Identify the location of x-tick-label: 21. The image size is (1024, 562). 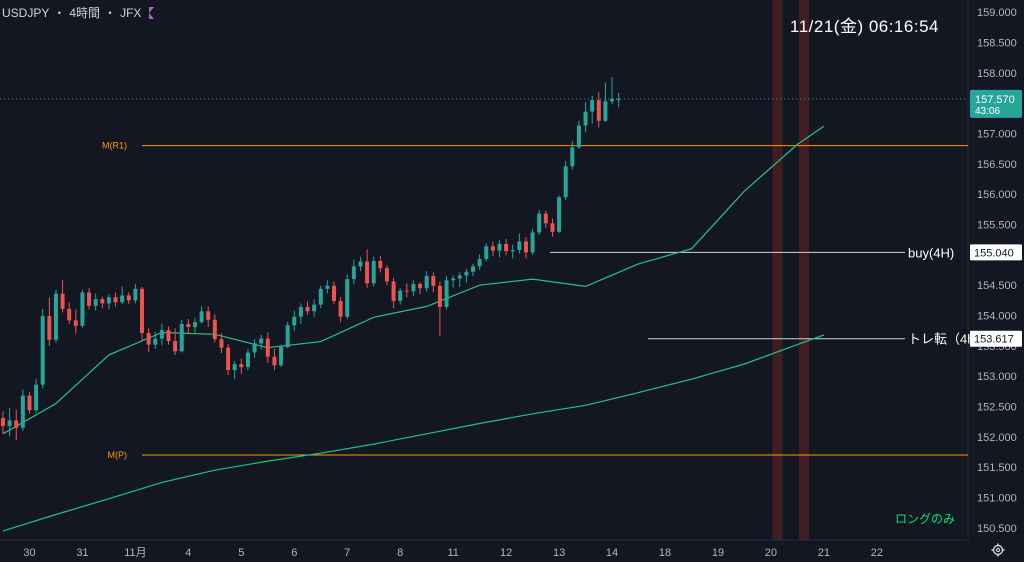
(824, 553).